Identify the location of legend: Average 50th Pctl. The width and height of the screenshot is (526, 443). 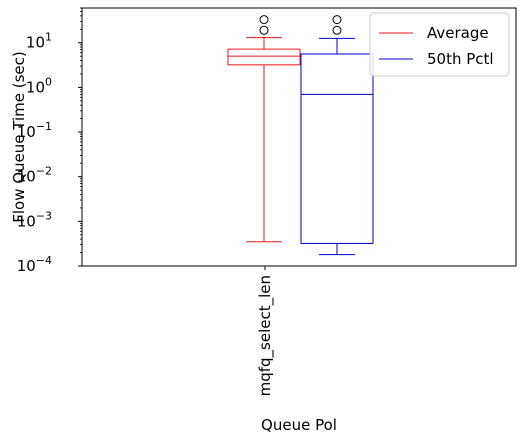
(439, 44).